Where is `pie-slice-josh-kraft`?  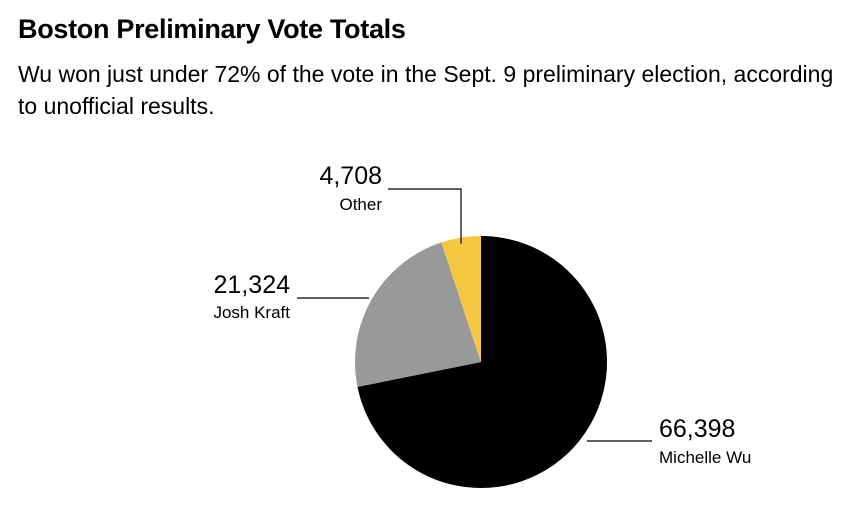
pie-slice-josh-kraft is located at coordinates (417, 314).